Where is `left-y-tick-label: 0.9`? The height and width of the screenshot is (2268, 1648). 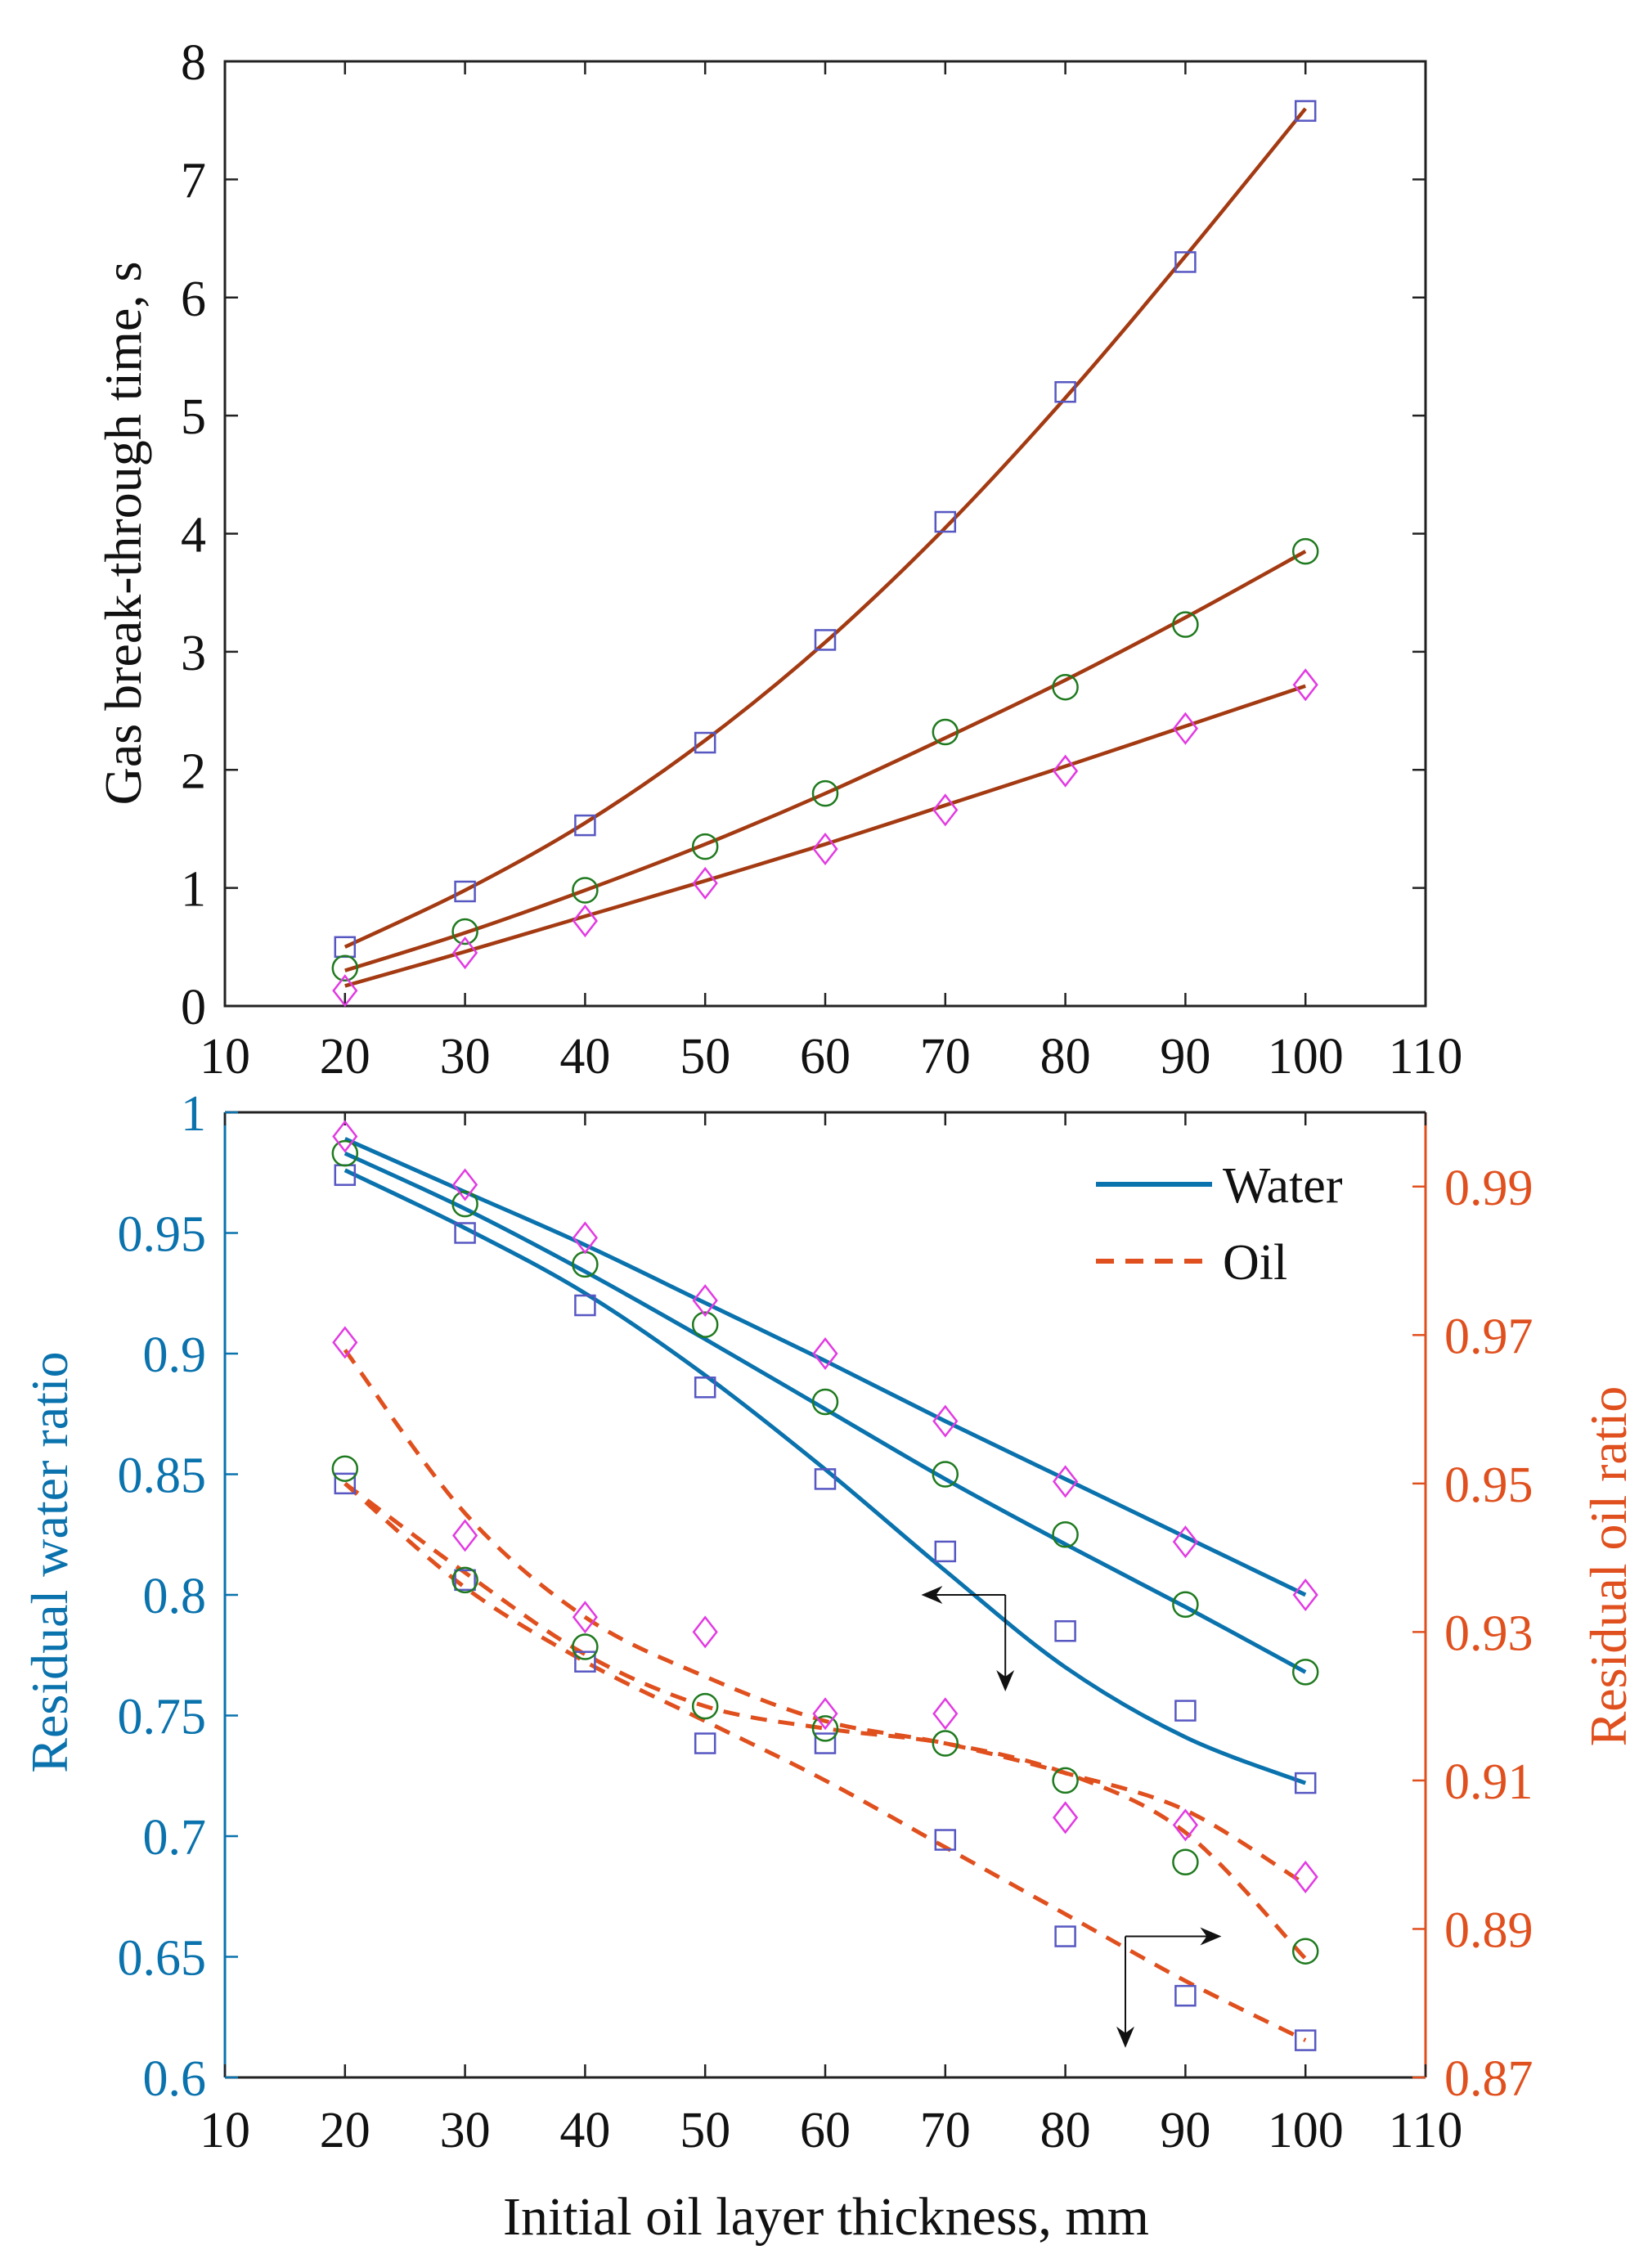 left-y-tick-label: 0.9 is located at coordinates (175, 1355).